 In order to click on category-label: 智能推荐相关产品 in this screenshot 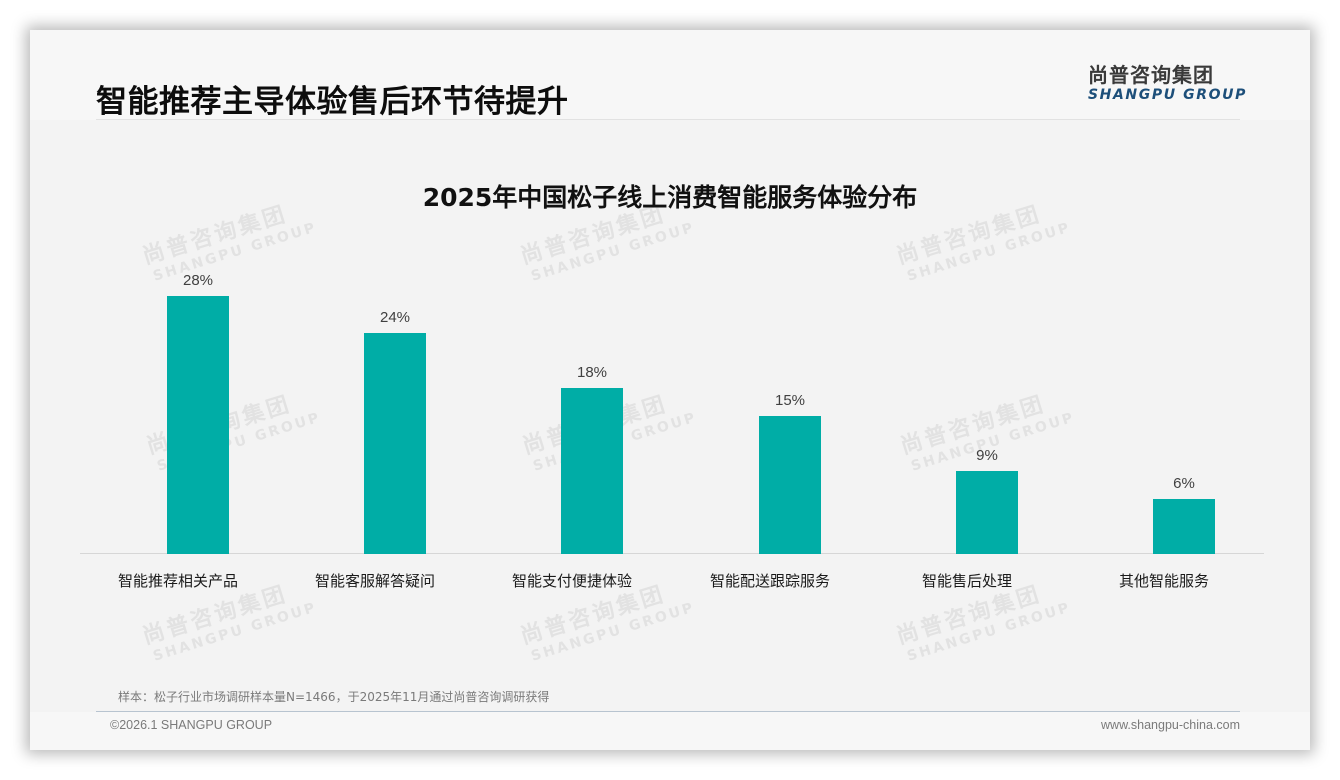, I will do `click(177, 581)`.